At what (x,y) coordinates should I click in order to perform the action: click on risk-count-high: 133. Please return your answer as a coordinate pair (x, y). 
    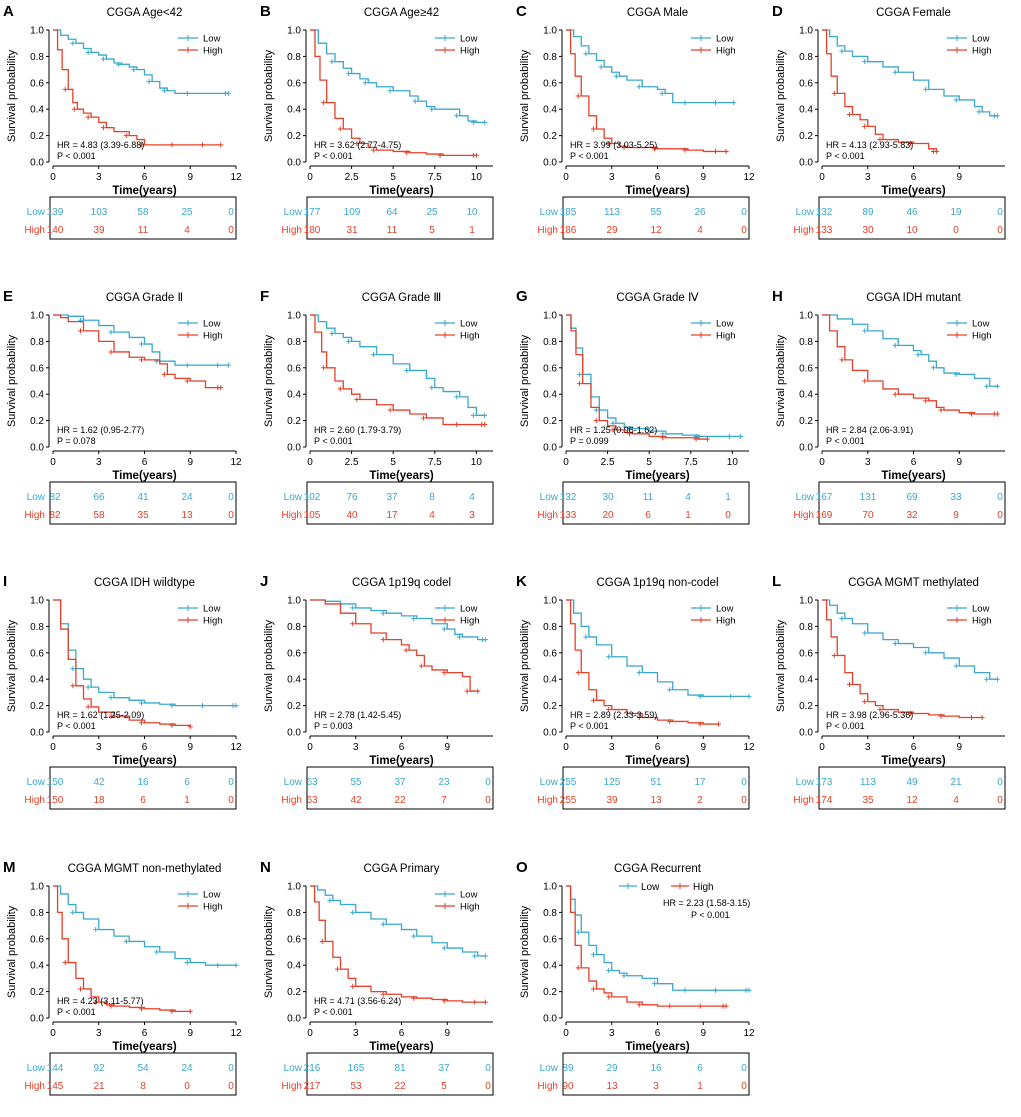
    Looking at the image, I should click on (824, 230).